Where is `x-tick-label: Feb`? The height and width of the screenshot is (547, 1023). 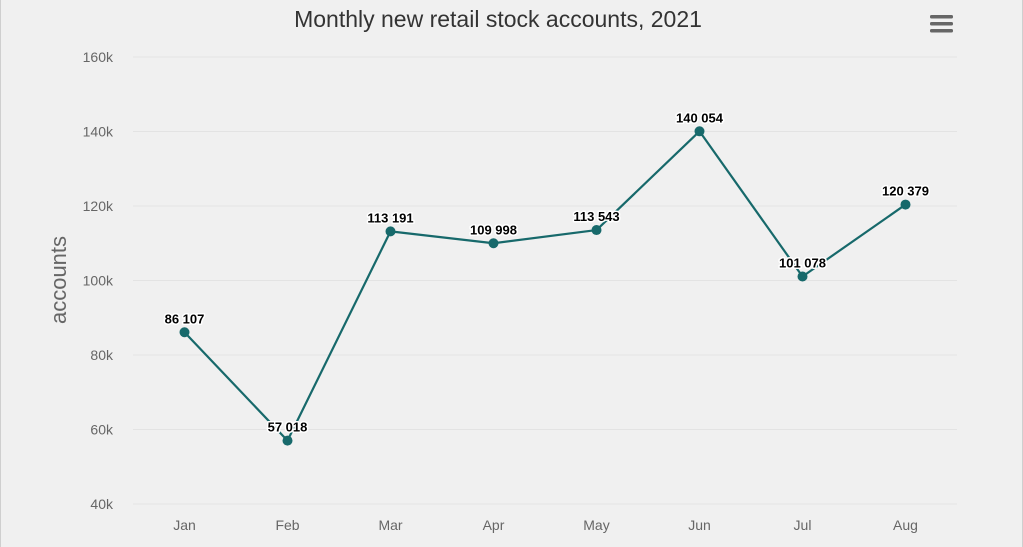
x-tick-label: Feb is located at coordinates (287, 525).